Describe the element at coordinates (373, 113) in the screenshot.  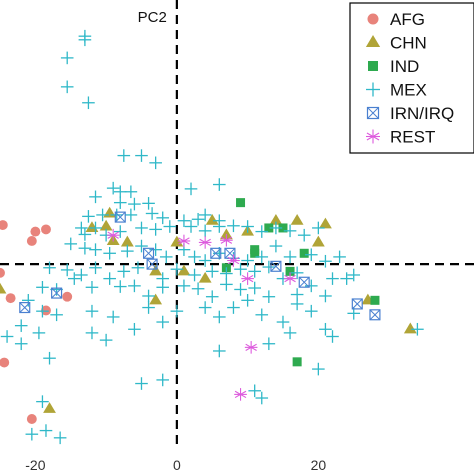
I see `legend-key-irn-irq` at that location.